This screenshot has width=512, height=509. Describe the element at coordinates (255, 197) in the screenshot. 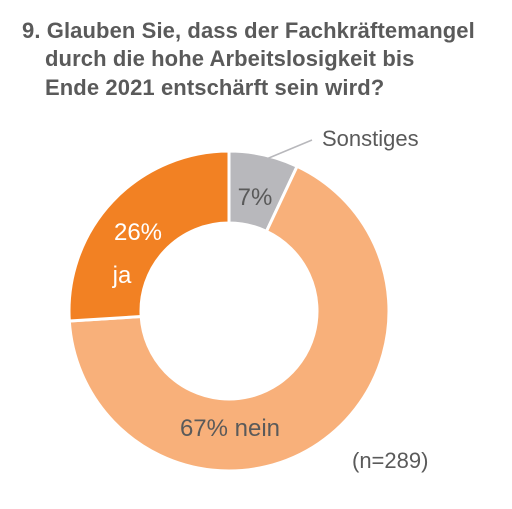

I see `data-label-sonstiges: 7%` at that location.